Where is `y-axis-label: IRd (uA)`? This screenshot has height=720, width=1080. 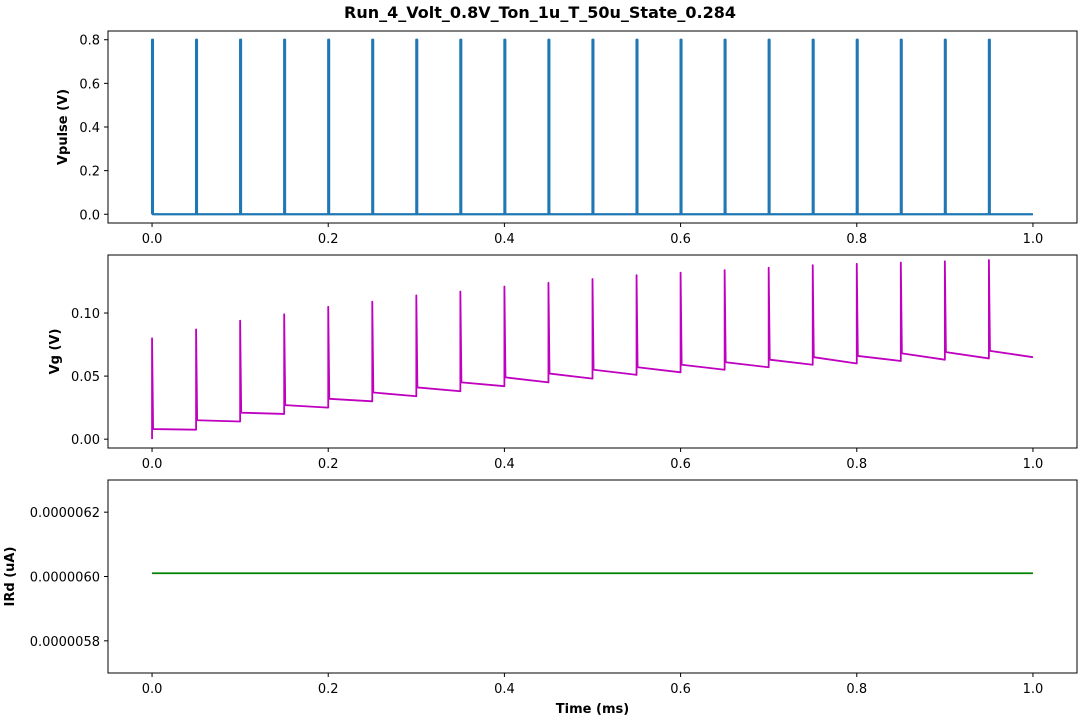
y-axis-label: IRd (uA) is located at coordinates (10, 577).